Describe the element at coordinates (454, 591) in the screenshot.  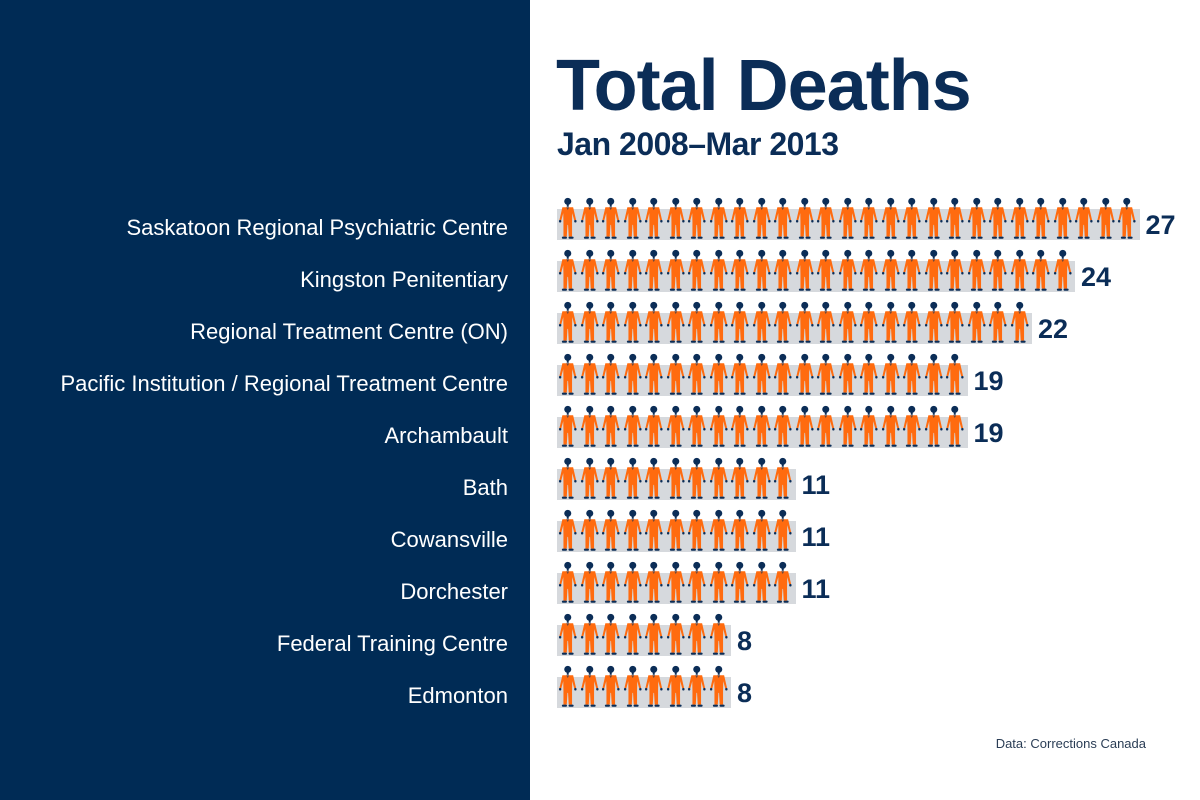
I see `row-label: Dorchester` at that location.